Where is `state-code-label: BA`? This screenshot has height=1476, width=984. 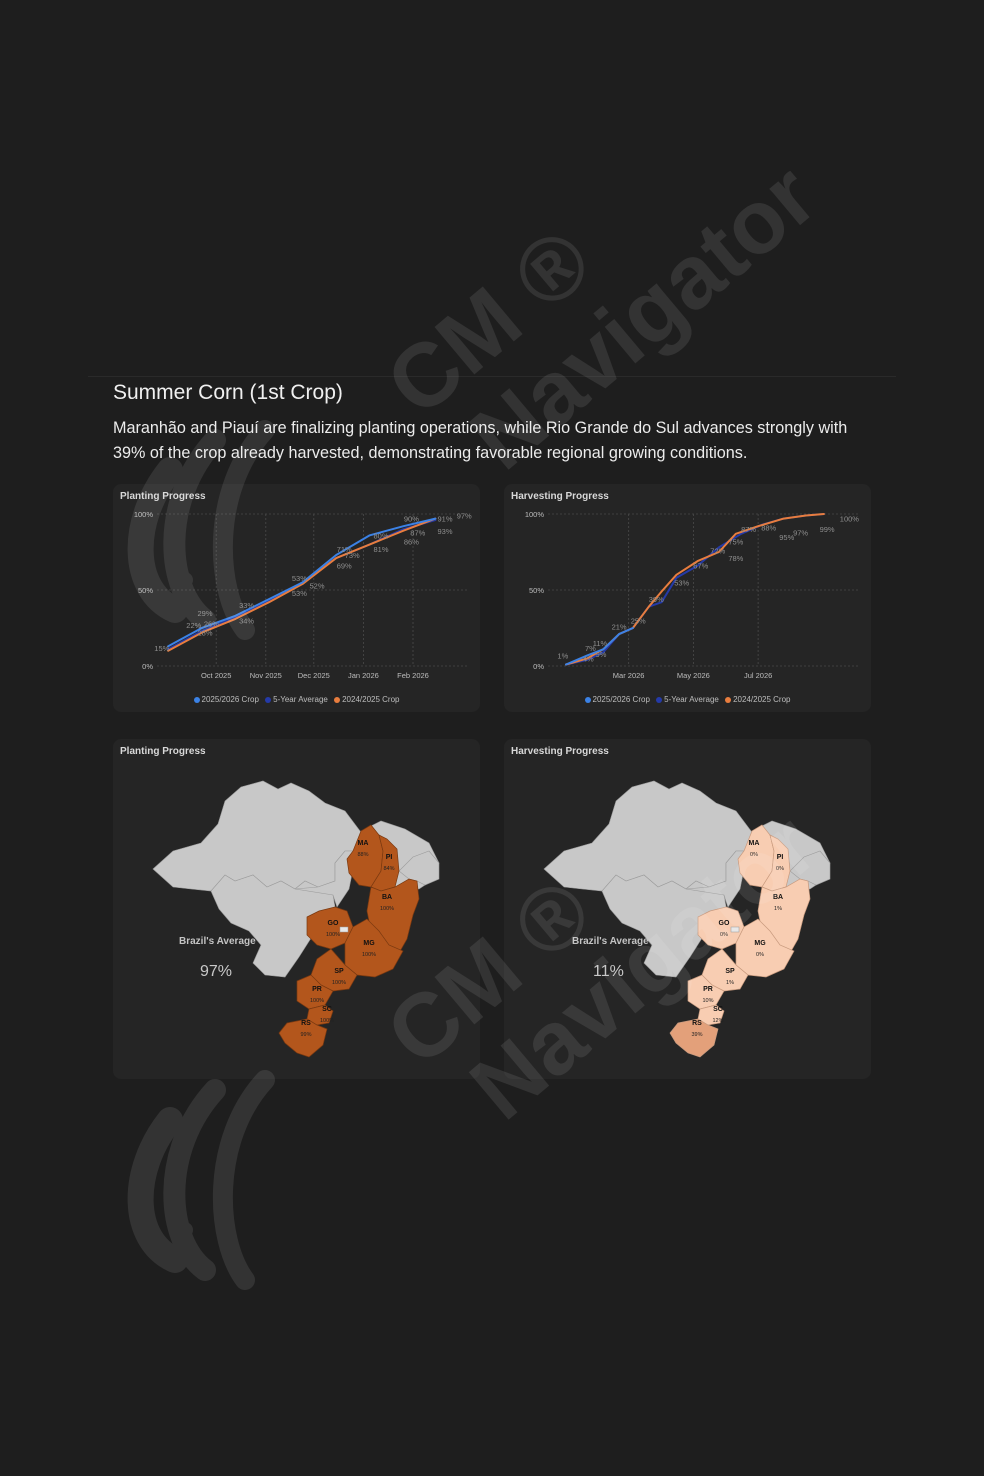
state-code-label: BA is located at coordinates (778, 897).